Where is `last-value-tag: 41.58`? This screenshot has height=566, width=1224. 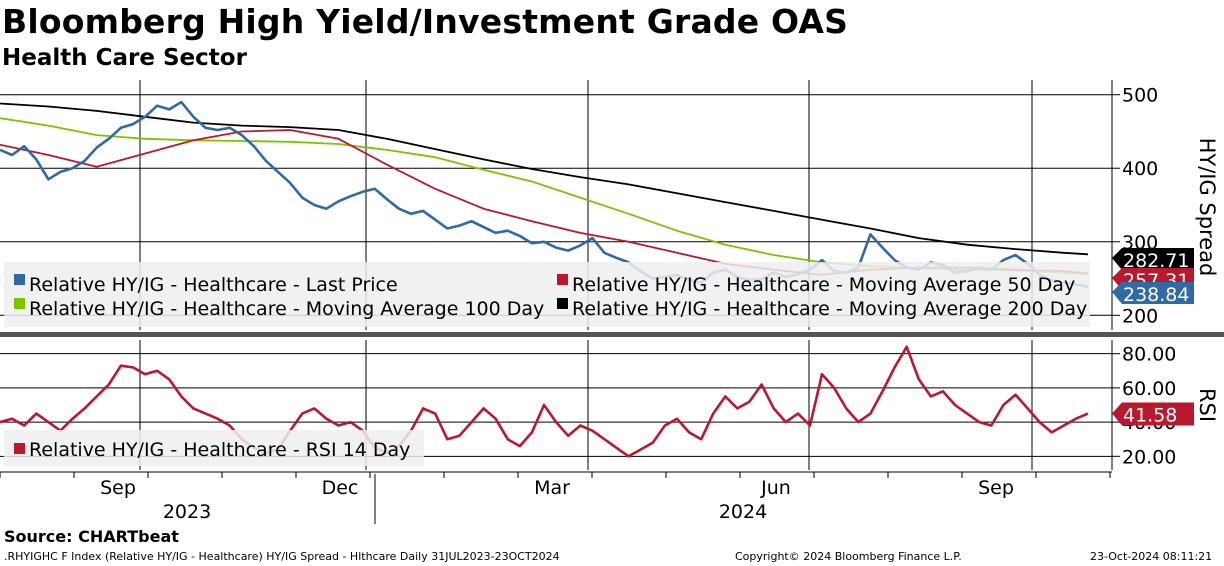
last-value-tag: 41.58 is located at coordinates (1153, 414).